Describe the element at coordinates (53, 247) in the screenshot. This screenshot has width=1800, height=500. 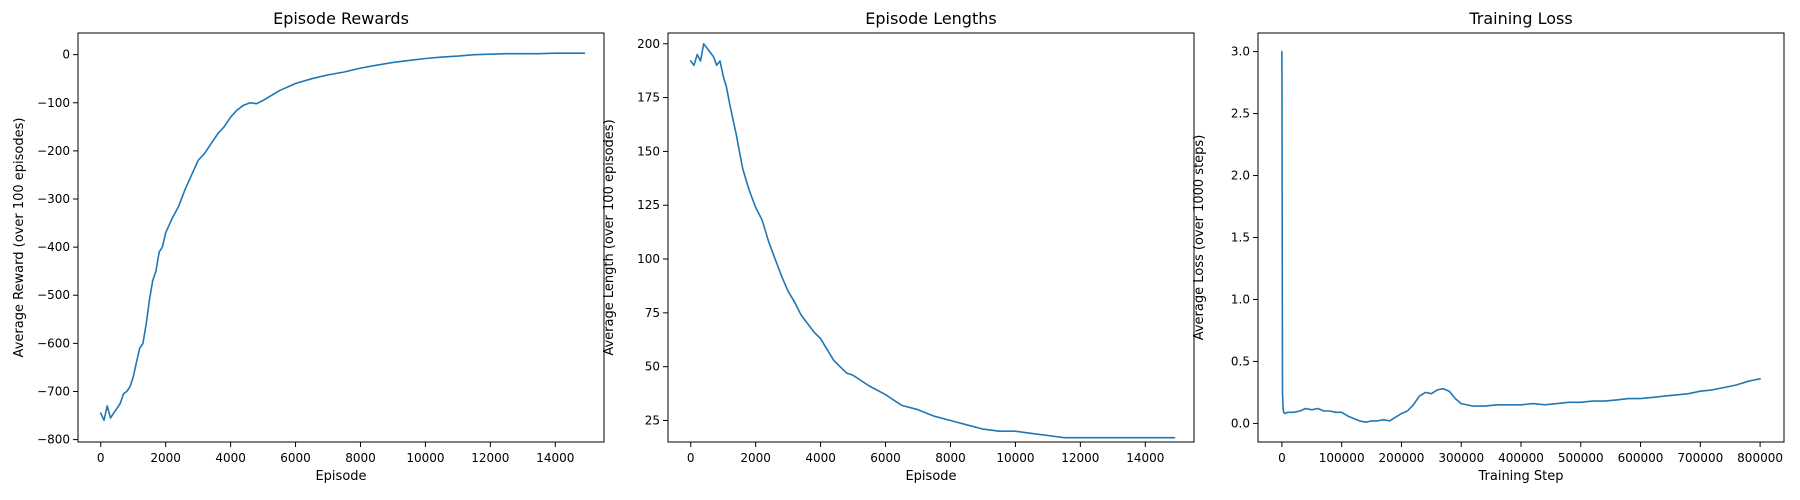
I see `y-tick-label: −400` at that location.